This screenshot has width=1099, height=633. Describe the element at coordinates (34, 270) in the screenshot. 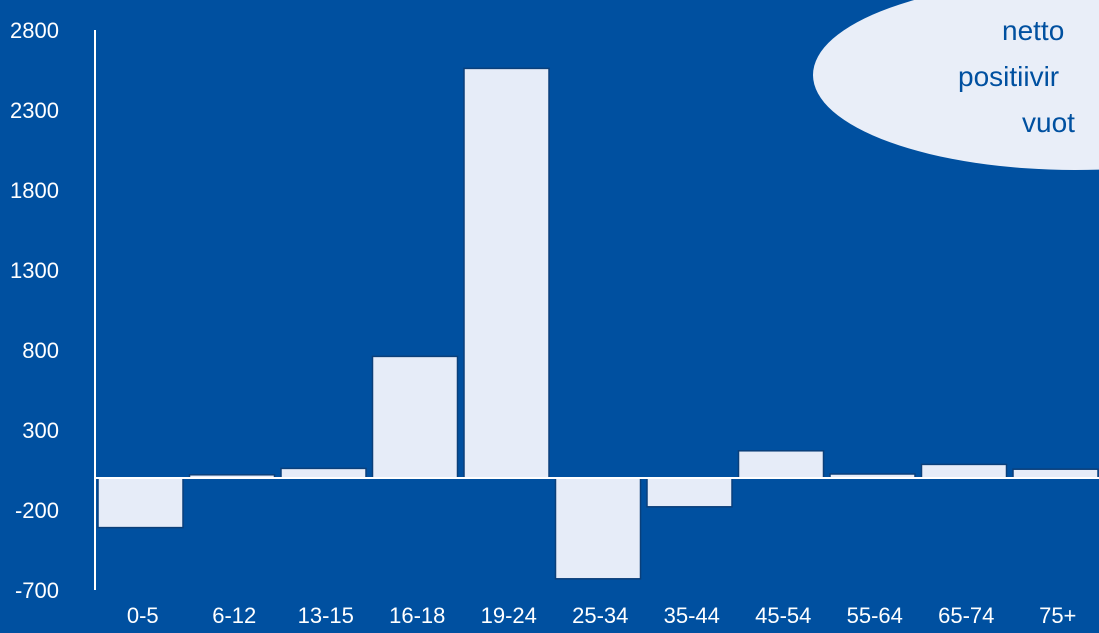

I see `y-tick-label: 1300` at that location.